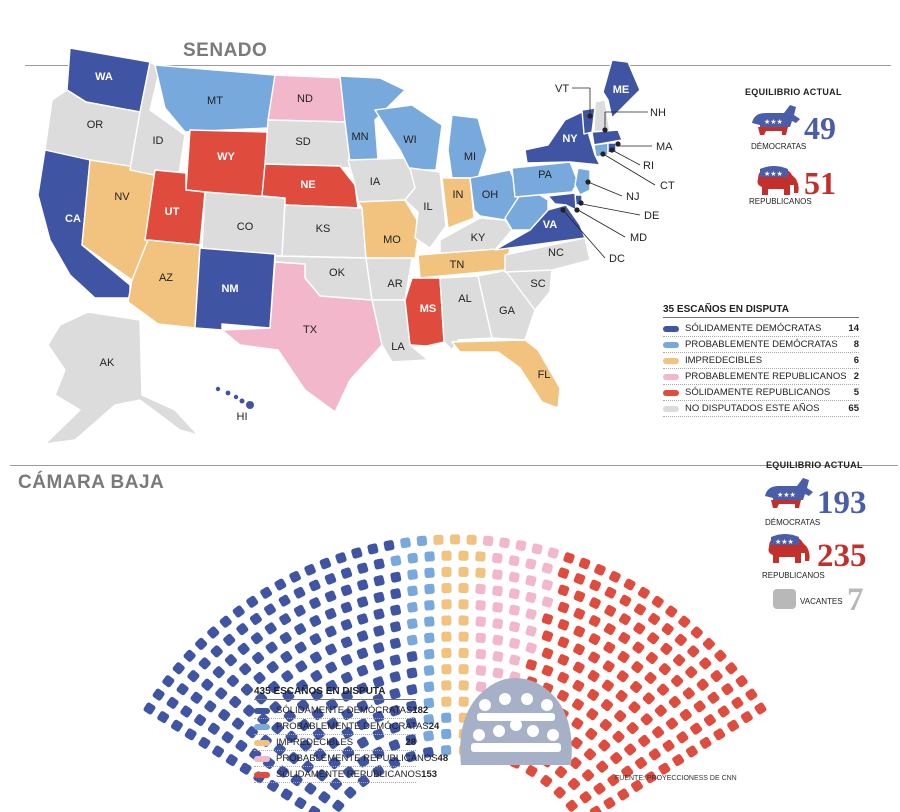  What do you see at coordinates (556, 253) in the screenshot?
I see `state-label-nc: NC` at bounding box center [556, 253].